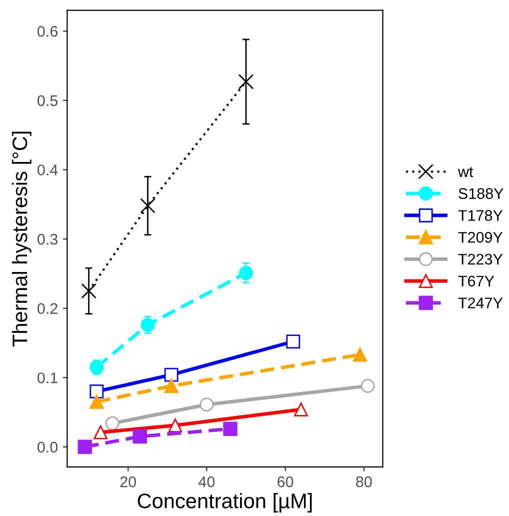  I want to click on x-tick-label: 20, so click(128, 482).